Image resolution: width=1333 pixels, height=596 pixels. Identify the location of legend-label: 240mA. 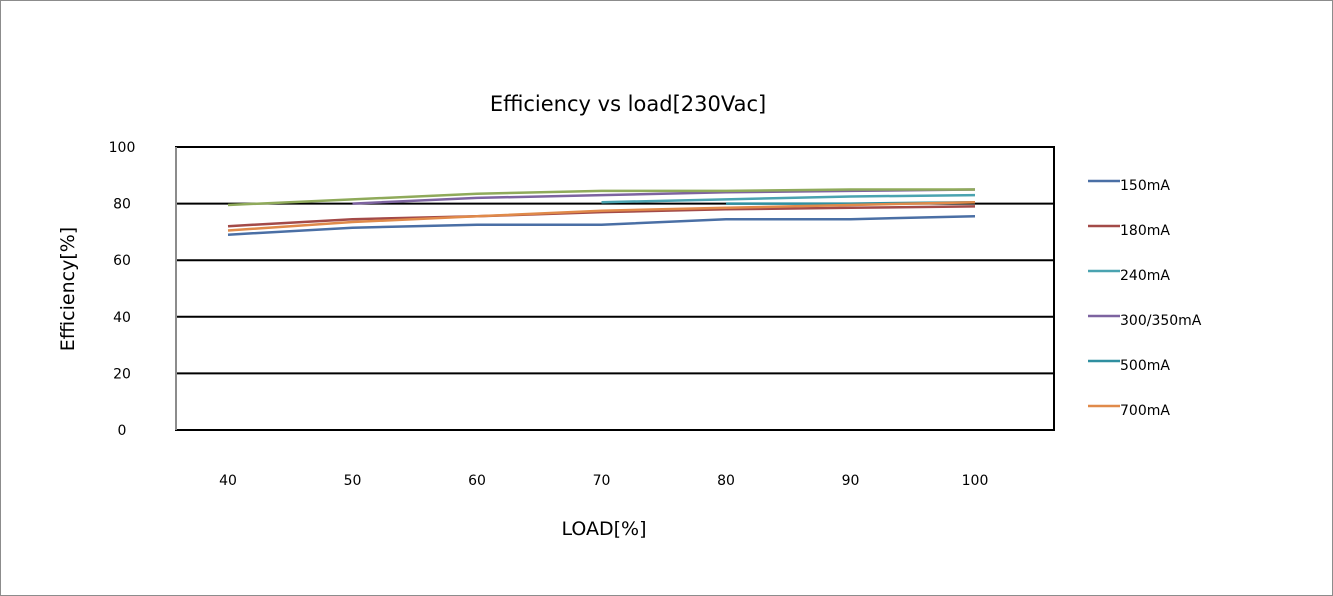
(1145, 276).